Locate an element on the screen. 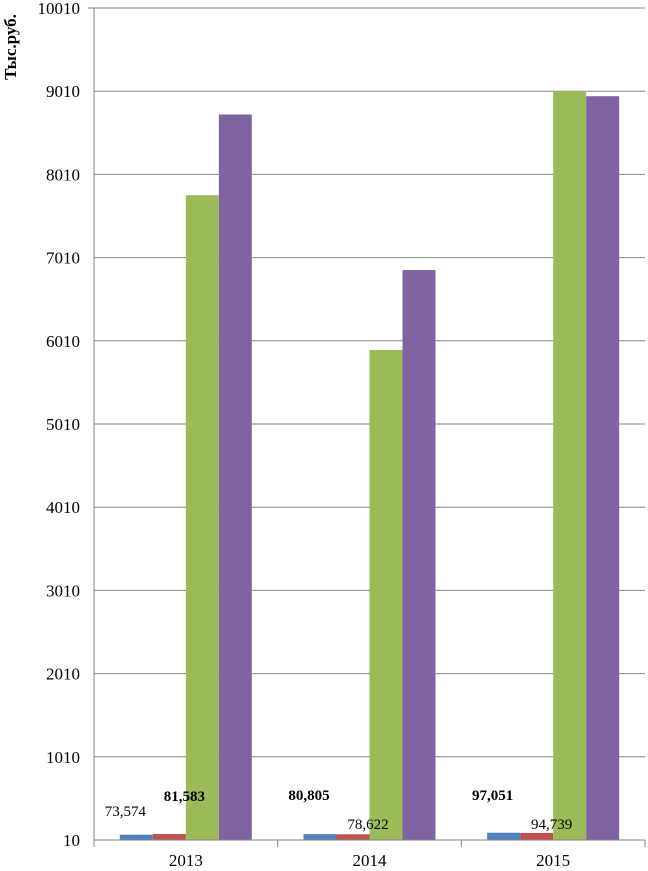 The image size is (648, 871). y-tick-label: 10 is located at coordinates (71, 840).